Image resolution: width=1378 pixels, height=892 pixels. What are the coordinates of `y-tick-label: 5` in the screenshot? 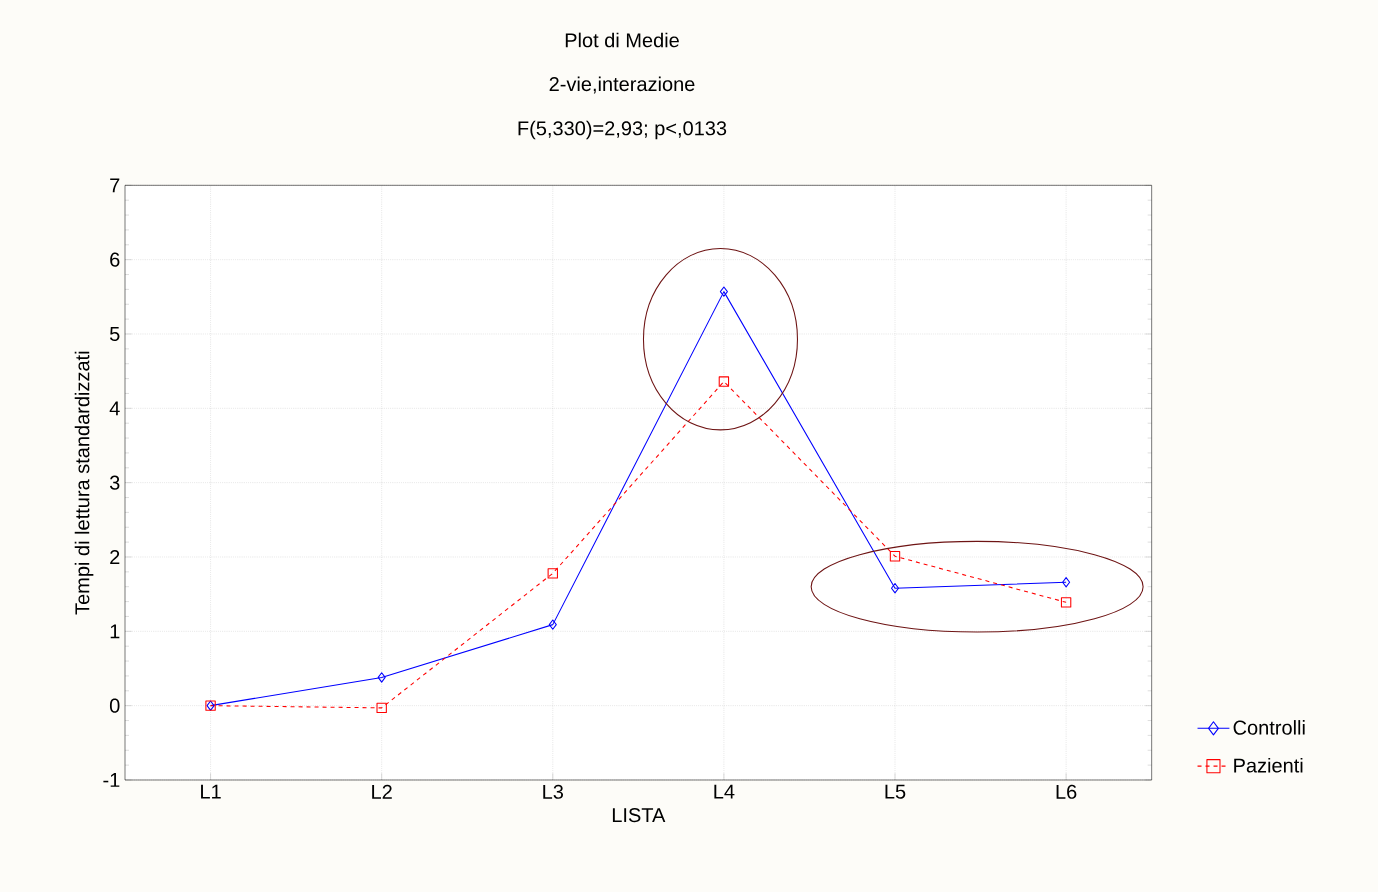 It's located at (114, 334).